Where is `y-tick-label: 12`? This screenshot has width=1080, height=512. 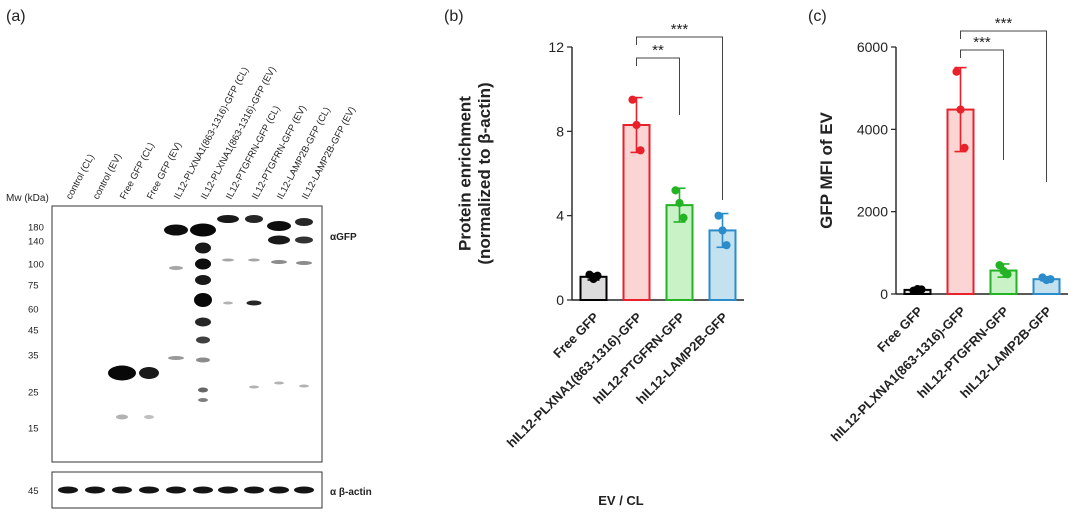
y-tick-label: 12 is located at coordinates (556, 47).